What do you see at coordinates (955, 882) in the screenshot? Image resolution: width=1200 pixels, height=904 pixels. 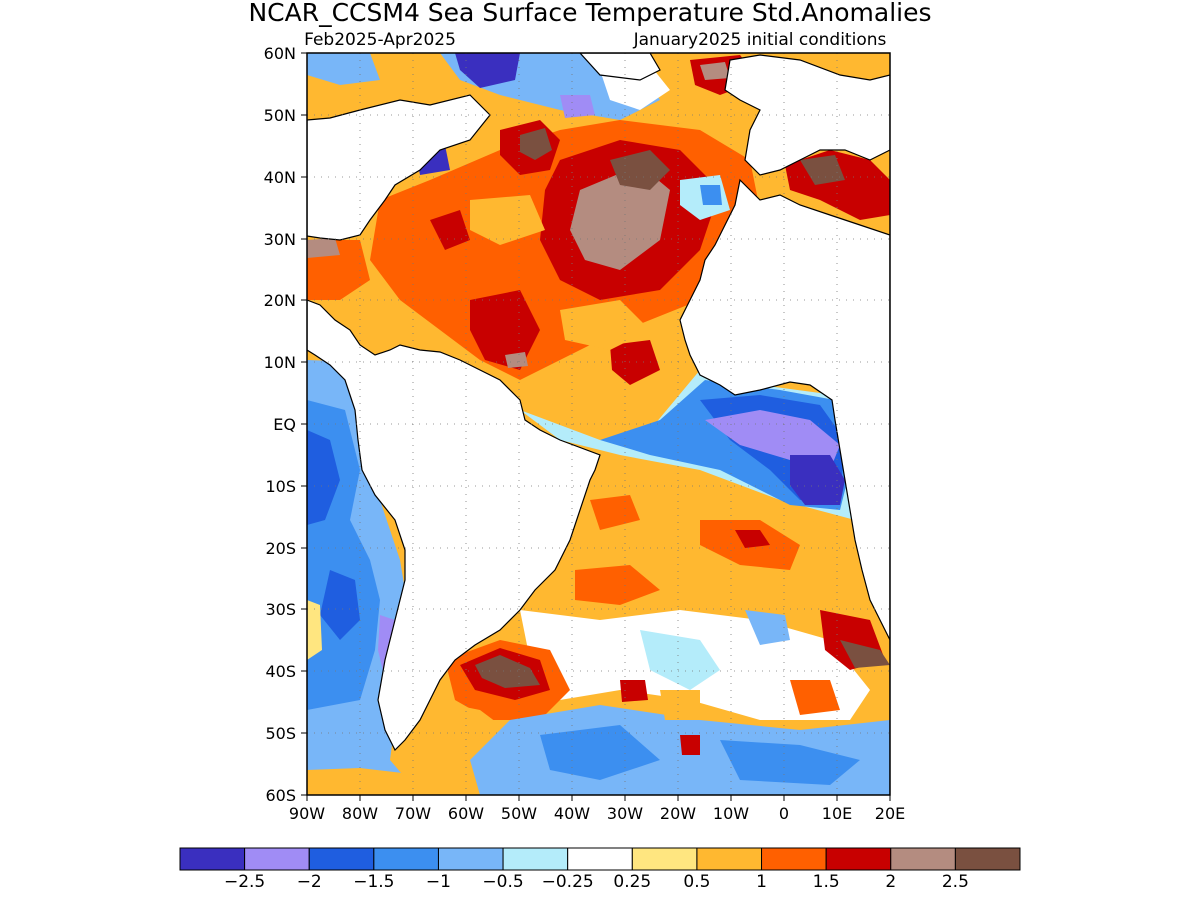 I see `colorbar-label: 2.5` at bounding box center [955, 882].